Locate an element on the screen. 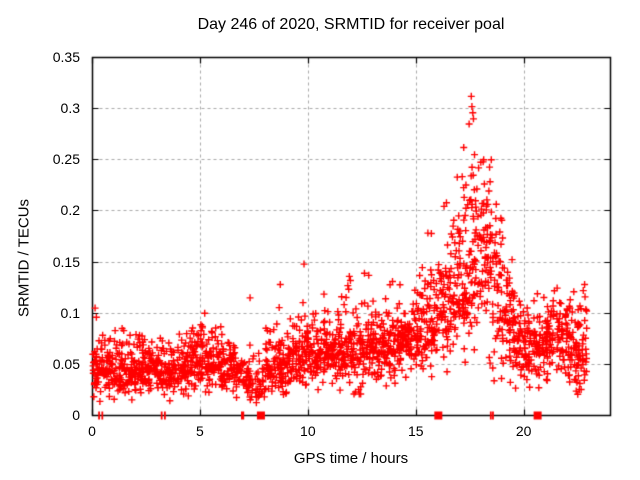  x-tick-label: 5 is located at coordinates (200, 431).